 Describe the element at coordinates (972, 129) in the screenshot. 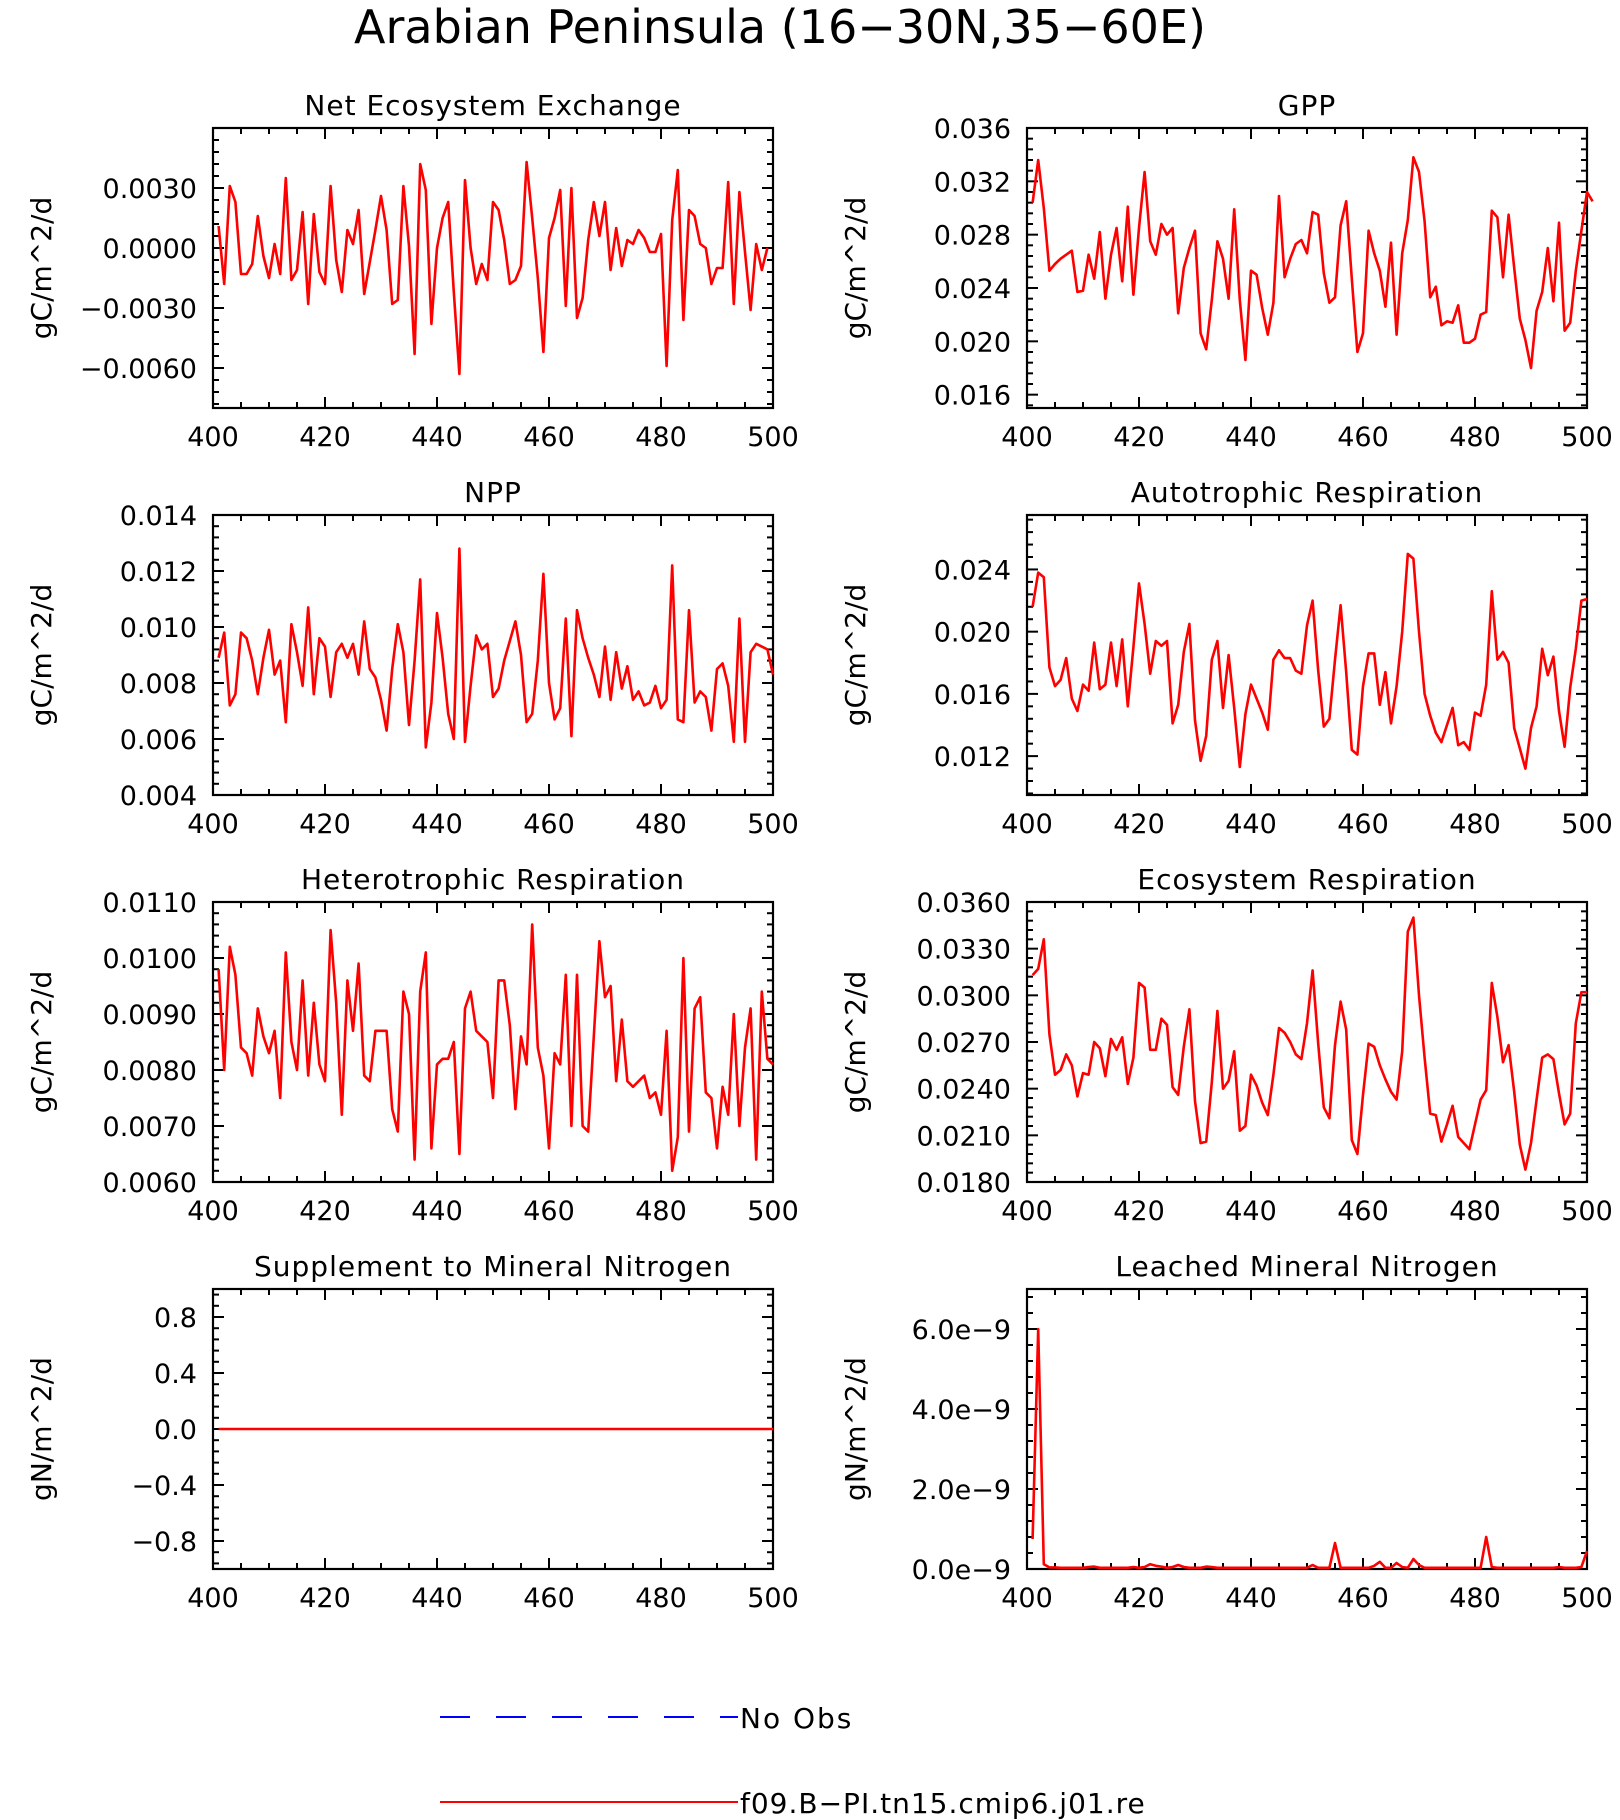

I see `y-tick-label: 0.036` at that location.